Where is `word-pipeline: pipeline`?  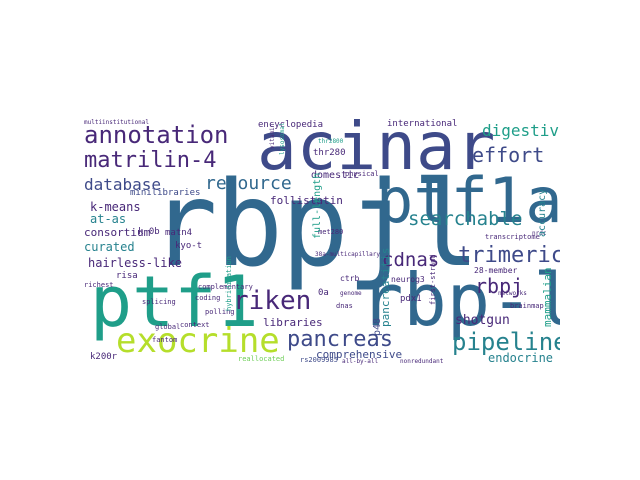
word-pipeline: pipeline is located at coordinates (506, 342).